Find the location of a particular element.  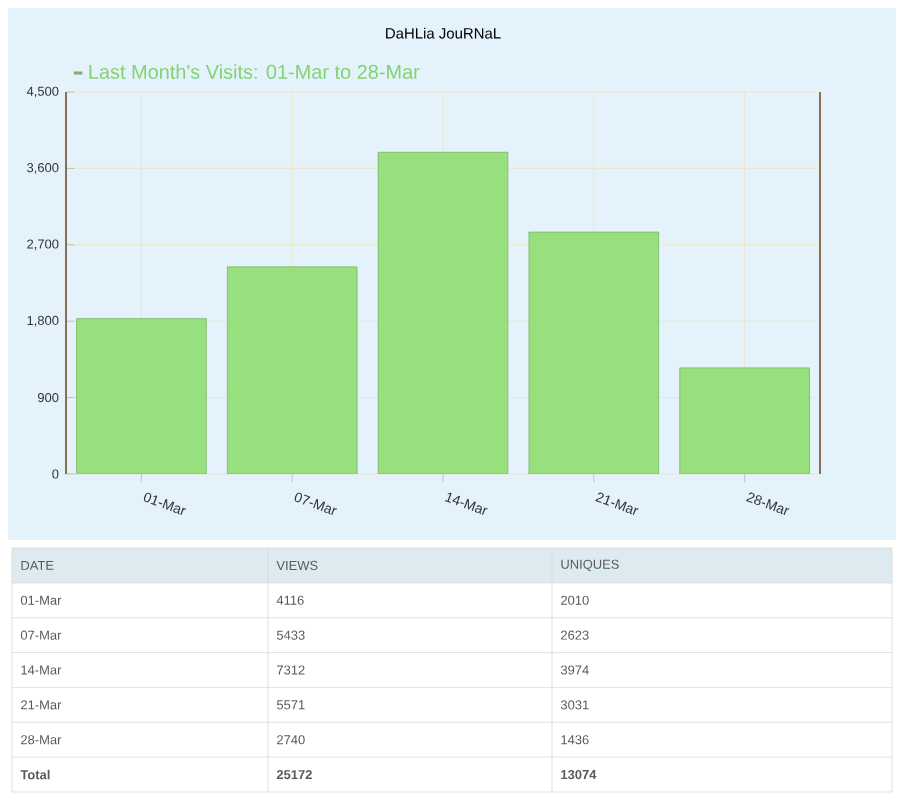

text: Last Month's Visits: 01-Mar to 28-Mar is located at coordinates (254, 71).